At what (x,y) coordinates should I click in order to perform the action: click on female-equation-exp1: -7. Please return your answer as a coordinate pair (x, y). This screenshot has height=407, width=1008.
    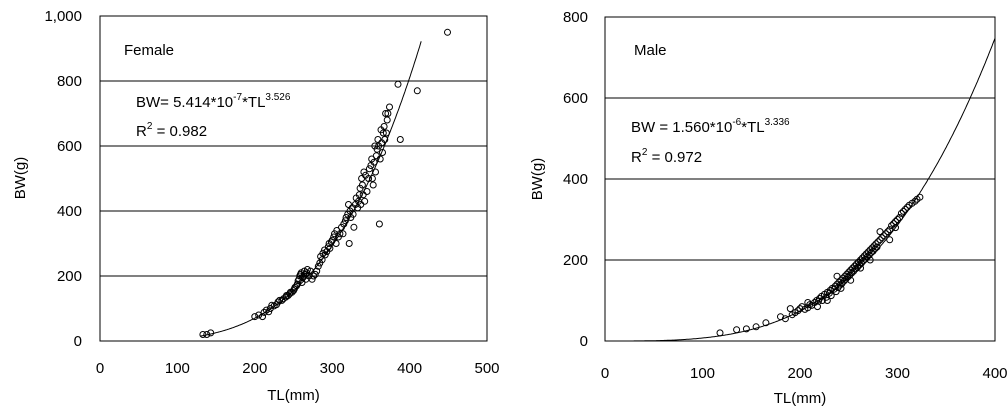
    Looking at the image, I should click on (237, 97).